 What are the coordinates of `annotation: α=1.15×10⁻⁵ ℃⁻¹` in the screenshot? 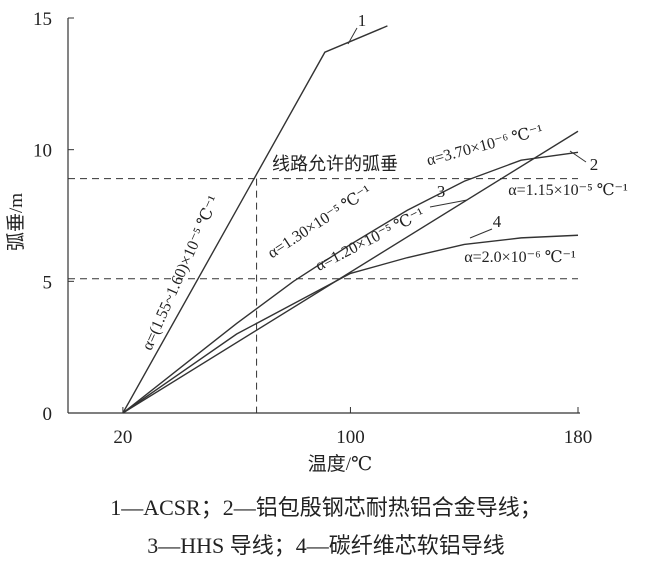 It's located at (568, 190).